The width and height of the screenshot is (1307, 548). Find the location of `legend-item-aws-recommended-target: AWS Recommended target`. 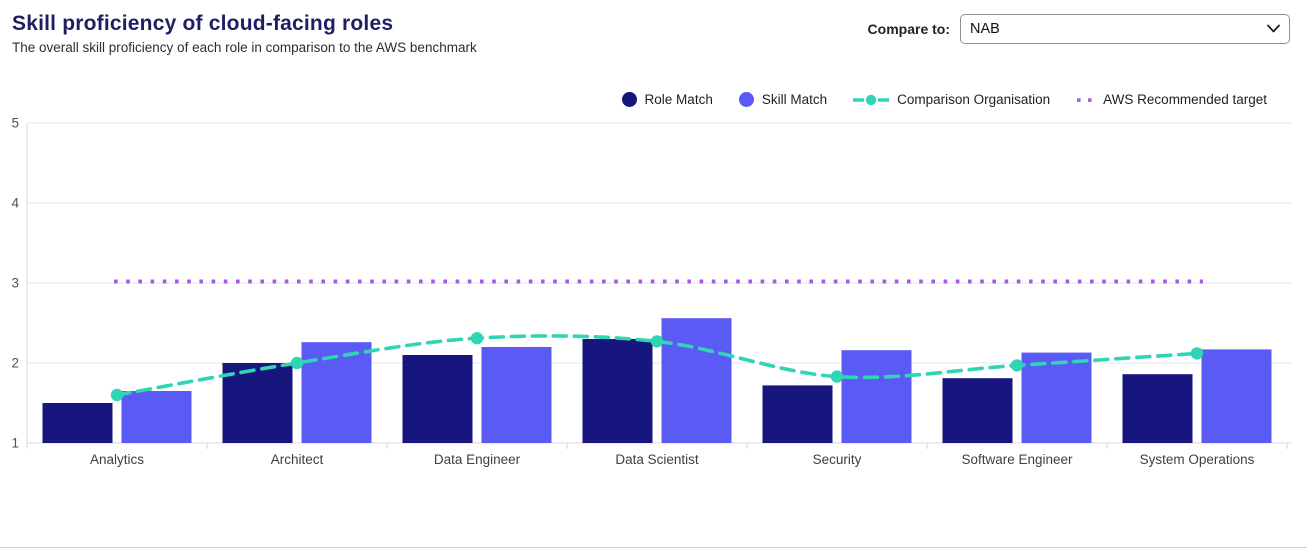

legend-item-aws-recommended-target: AWS Recommended target is located at coordinates (1171, 99).